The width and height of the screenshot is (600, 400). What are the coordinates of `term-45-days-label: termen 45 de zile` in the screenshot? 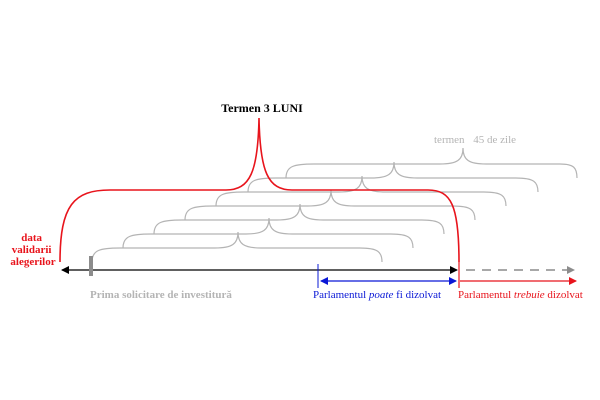 It's located at (475, 140).